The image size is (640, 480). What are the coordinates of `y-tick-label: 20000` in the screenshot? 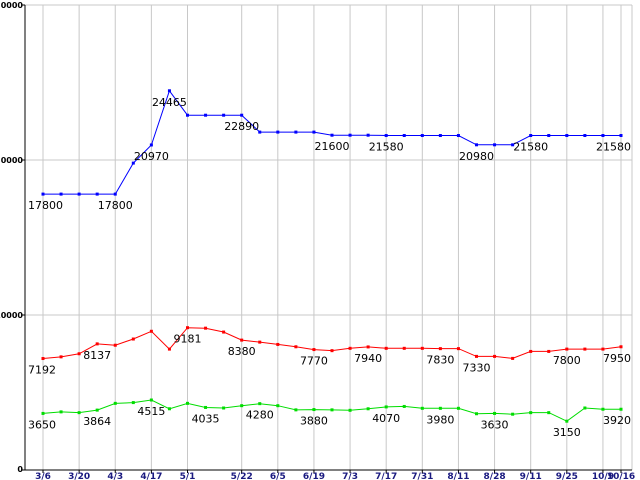 It's located at (11, 160).